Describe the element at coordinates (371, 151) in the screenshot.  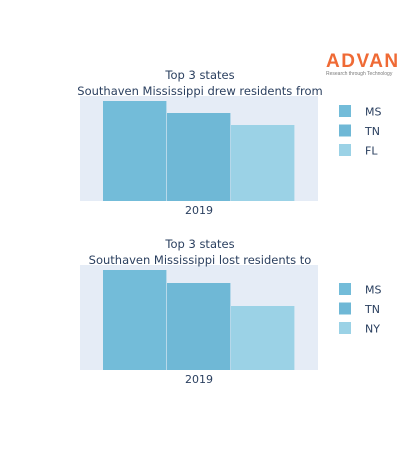
I see `legend-label-fl: FL` at that location.